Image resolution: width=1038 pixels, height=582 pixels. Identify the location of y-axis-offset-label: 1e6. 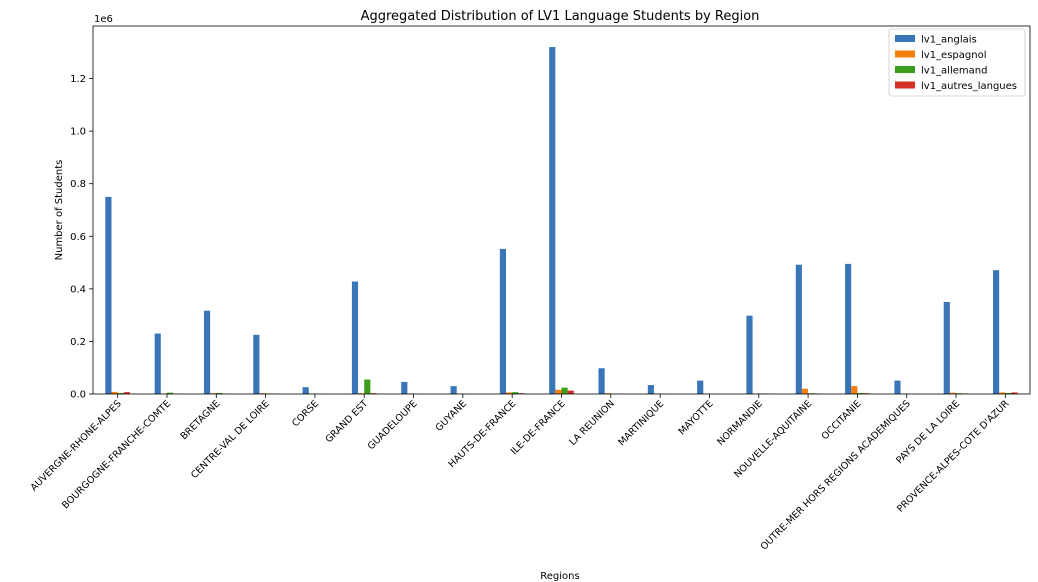
(103, 19).